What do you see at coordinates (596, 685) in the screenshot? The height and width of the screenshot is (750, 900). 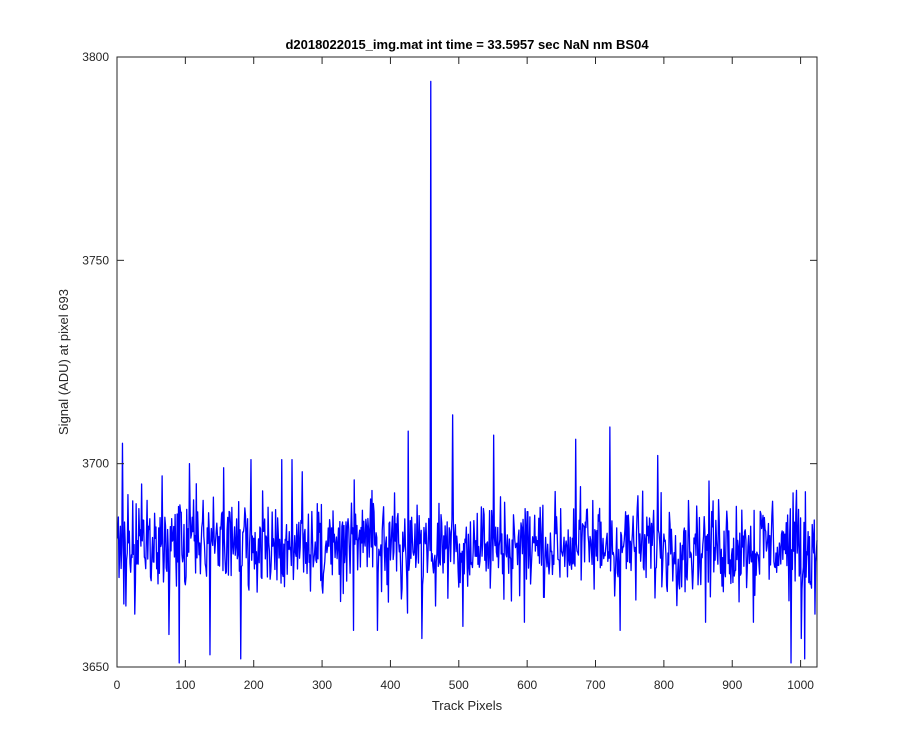 I see `x-tick-label: 700` at bounding box center [596, 685].